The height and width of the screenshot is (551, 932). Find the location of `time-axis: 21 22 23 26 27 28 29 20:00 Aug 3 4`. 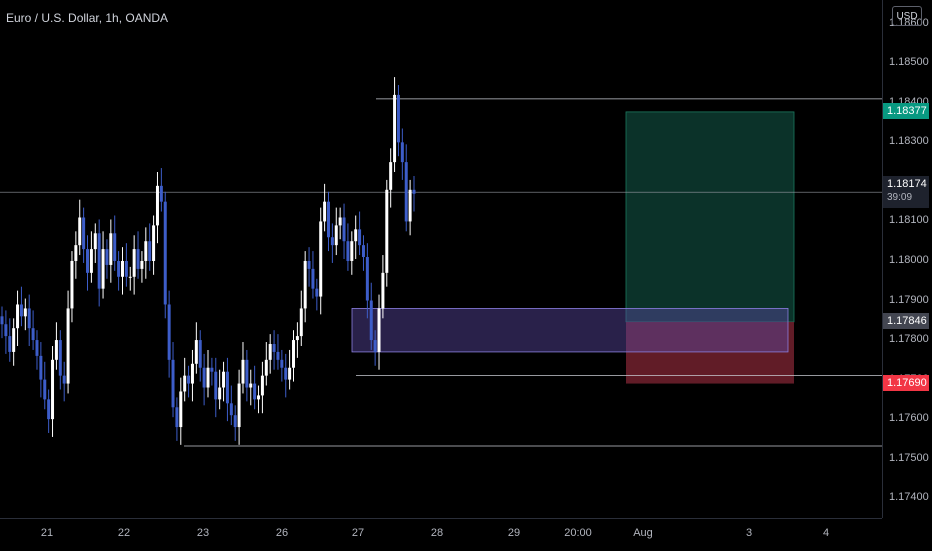

time-axis: 21 22 23 26 27 28 29 20:00 Aug 3 4 is located at coordinates (441, 534).